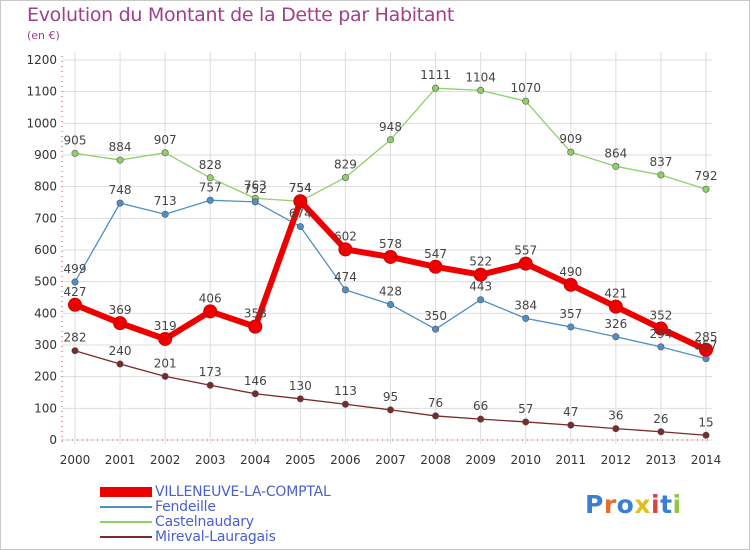  I want to click on data-label: 95, so click(390, 397).